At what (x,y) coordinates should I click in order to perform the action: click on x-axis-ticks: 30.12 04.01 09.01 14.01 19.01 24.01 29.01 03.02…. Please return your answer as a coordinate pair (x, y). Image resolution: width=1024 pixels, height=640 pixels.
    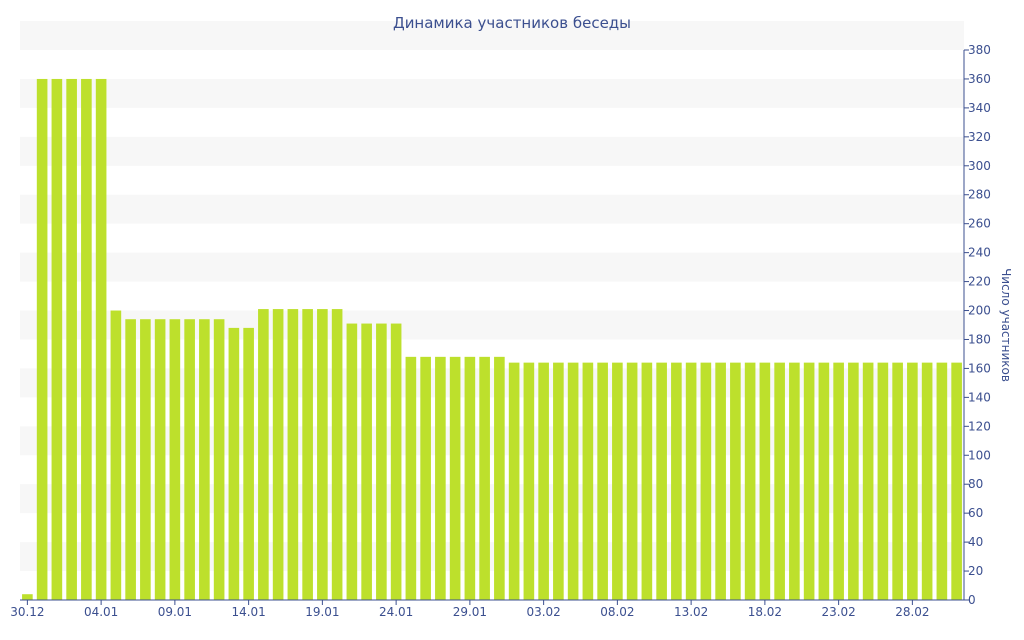
    Looking at the image, I should click on (470, 609).